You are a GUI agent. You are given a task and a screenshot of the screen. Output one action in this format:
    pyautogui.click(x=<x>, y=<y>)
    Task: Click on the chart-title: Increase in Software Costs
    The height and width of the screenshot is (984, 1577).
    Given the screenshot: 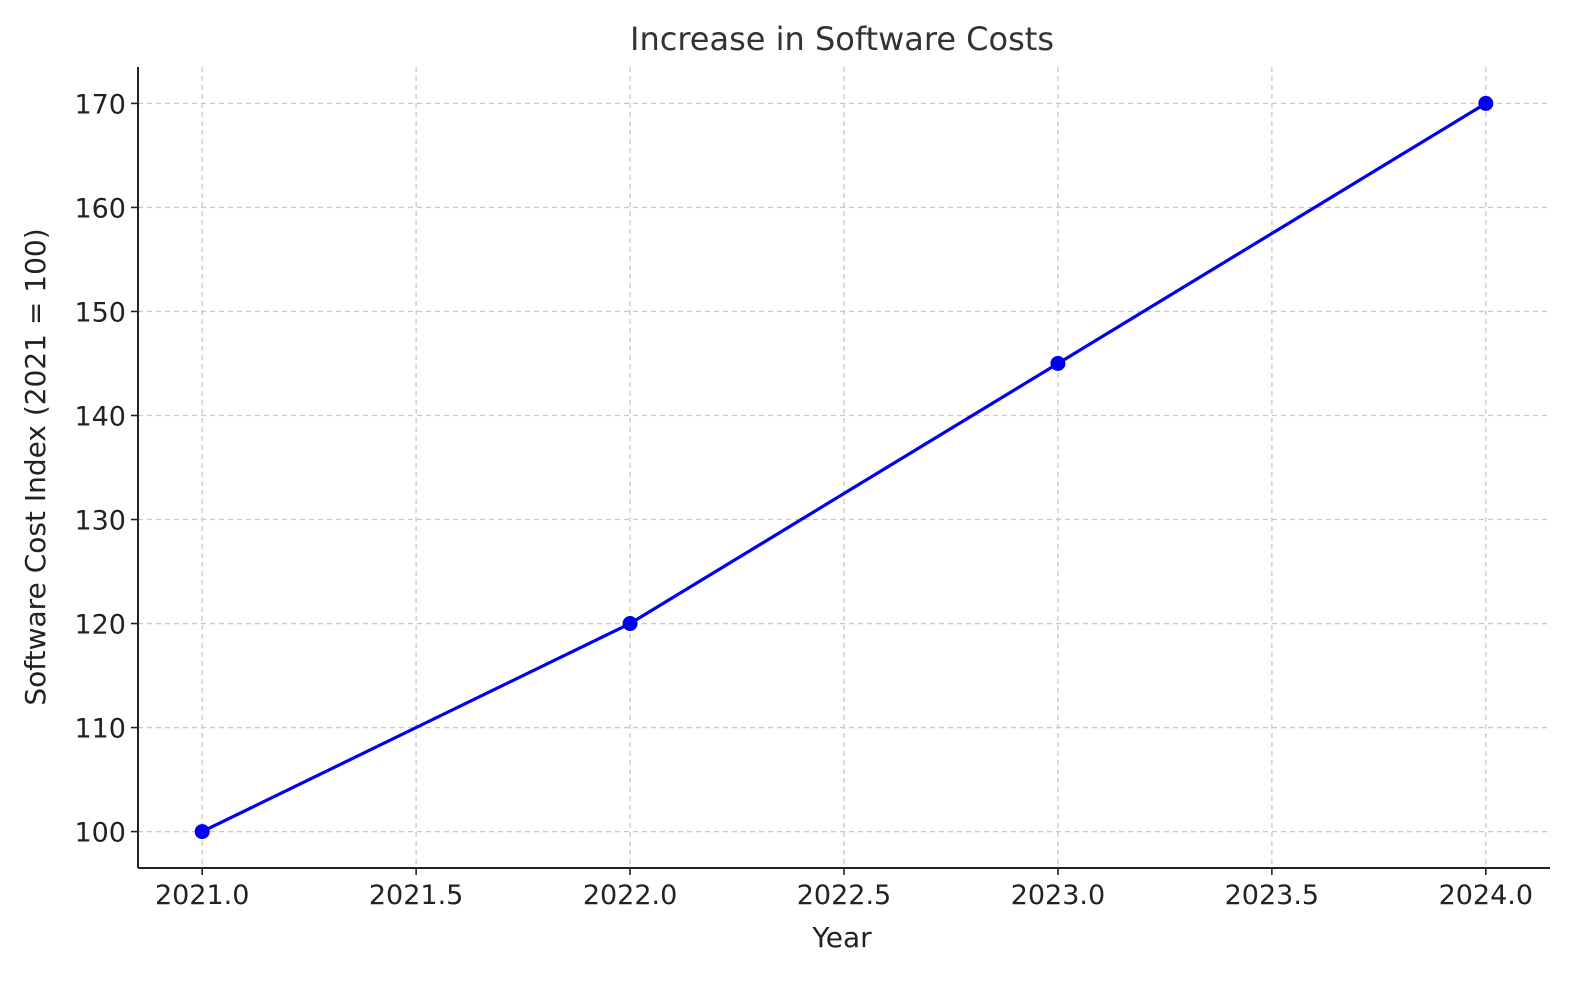 What is the action you would take?
    pyautogui.click(x=842, y=39)
    